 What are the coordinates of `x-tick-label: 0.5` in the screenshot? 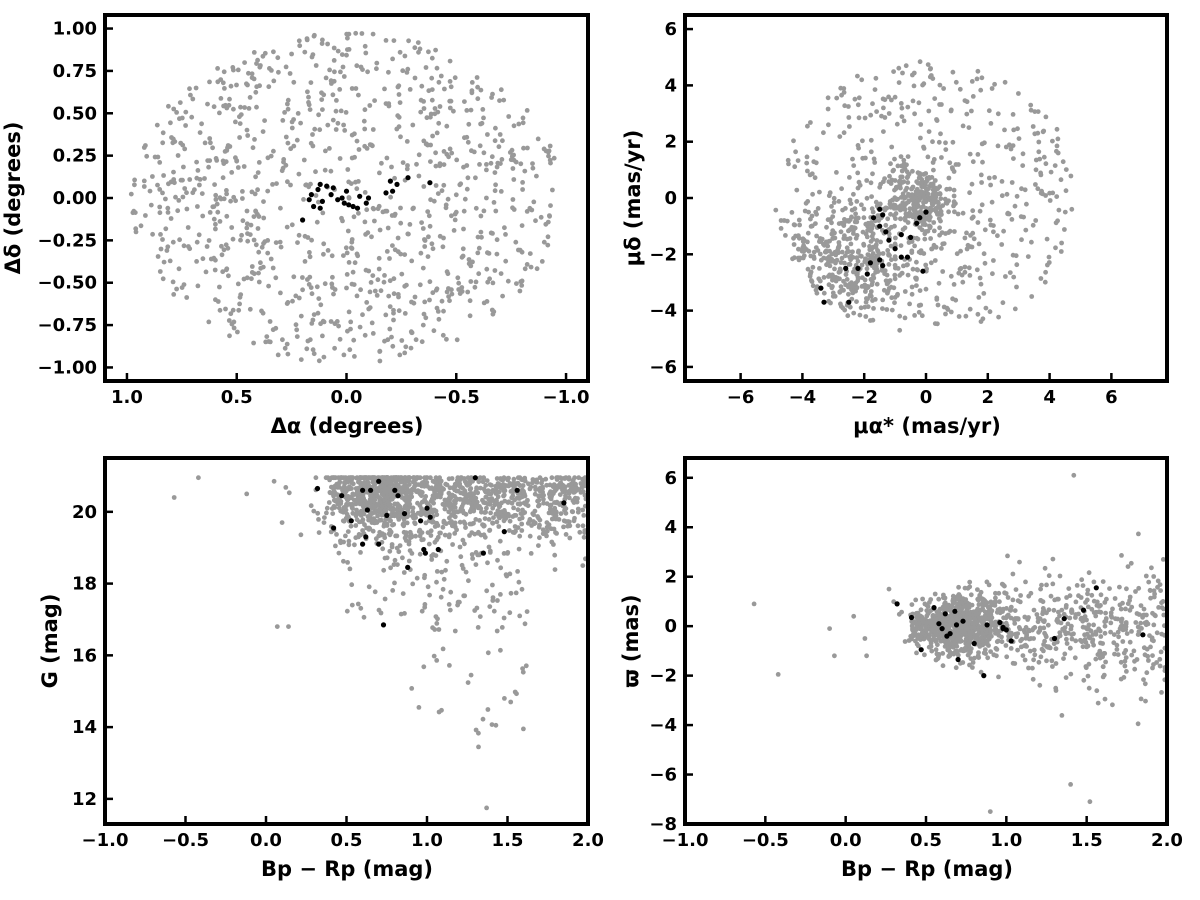 It's located at (347, 840).